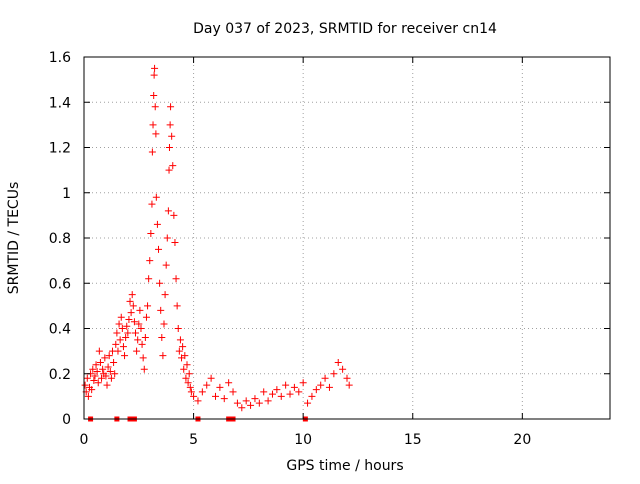 This screenshot has height=484, width=640. Describe the element at coordinates (60, 103) in the screenshot. I see `y-tick-label: 1.4` at that location.